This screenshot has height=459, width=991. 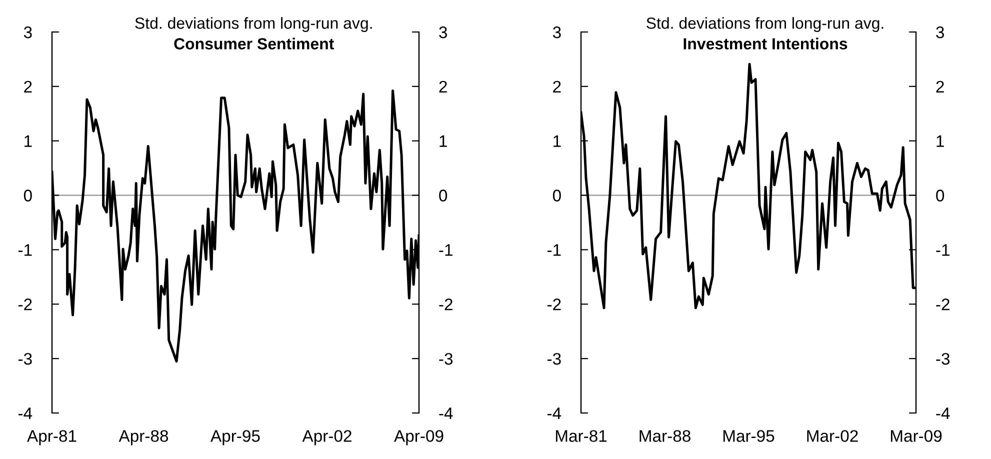 What do you see at coordinates (235, 438) in the screenshot?
I see `x-tick-label: Apr-95` at bounding box center [235, 438].